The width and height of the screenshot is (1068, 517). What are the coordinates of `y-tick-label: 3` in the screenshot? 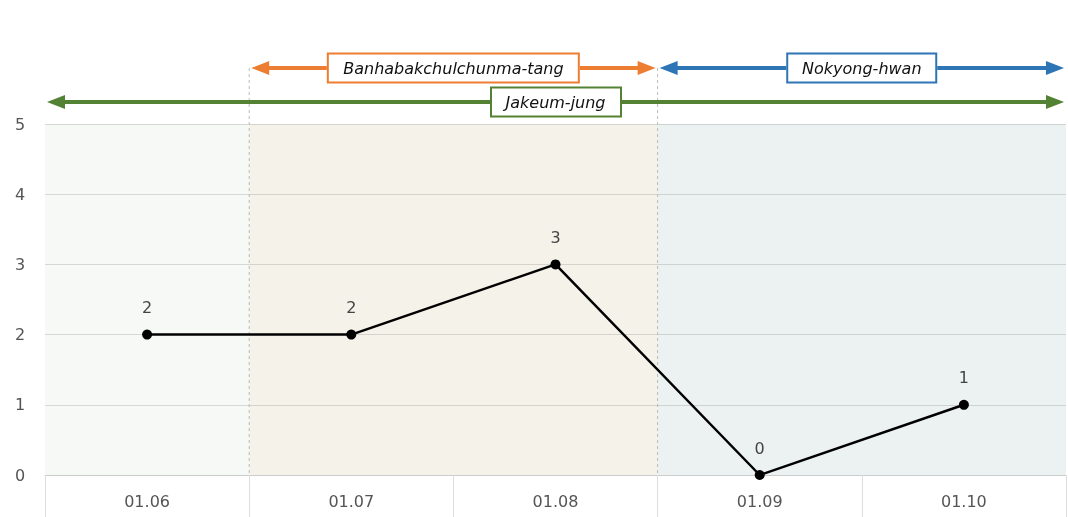 It's located at (20, 264).